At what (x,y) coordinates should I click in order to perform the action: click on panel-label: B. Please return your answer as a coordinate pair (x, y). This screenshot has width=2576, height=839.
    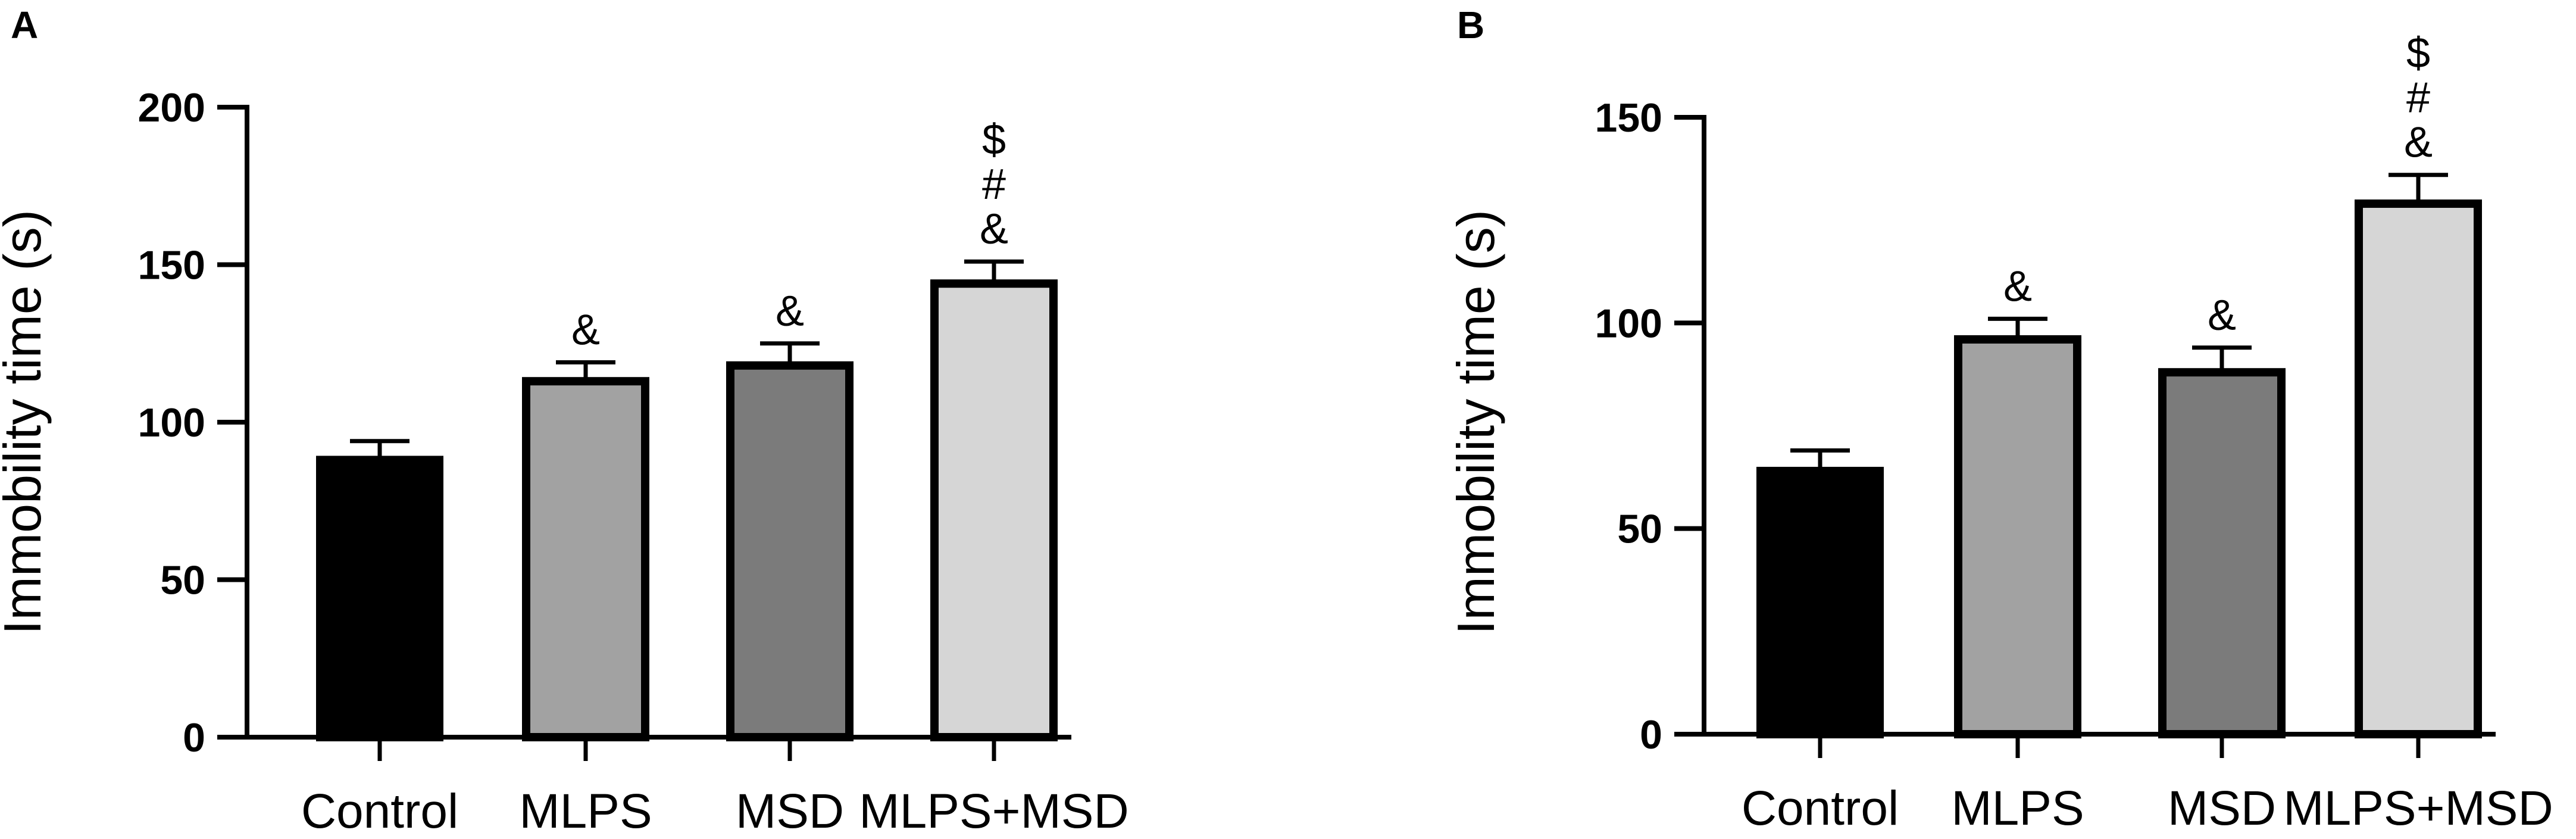
    Looking at the image, I should click on (1470, 25).